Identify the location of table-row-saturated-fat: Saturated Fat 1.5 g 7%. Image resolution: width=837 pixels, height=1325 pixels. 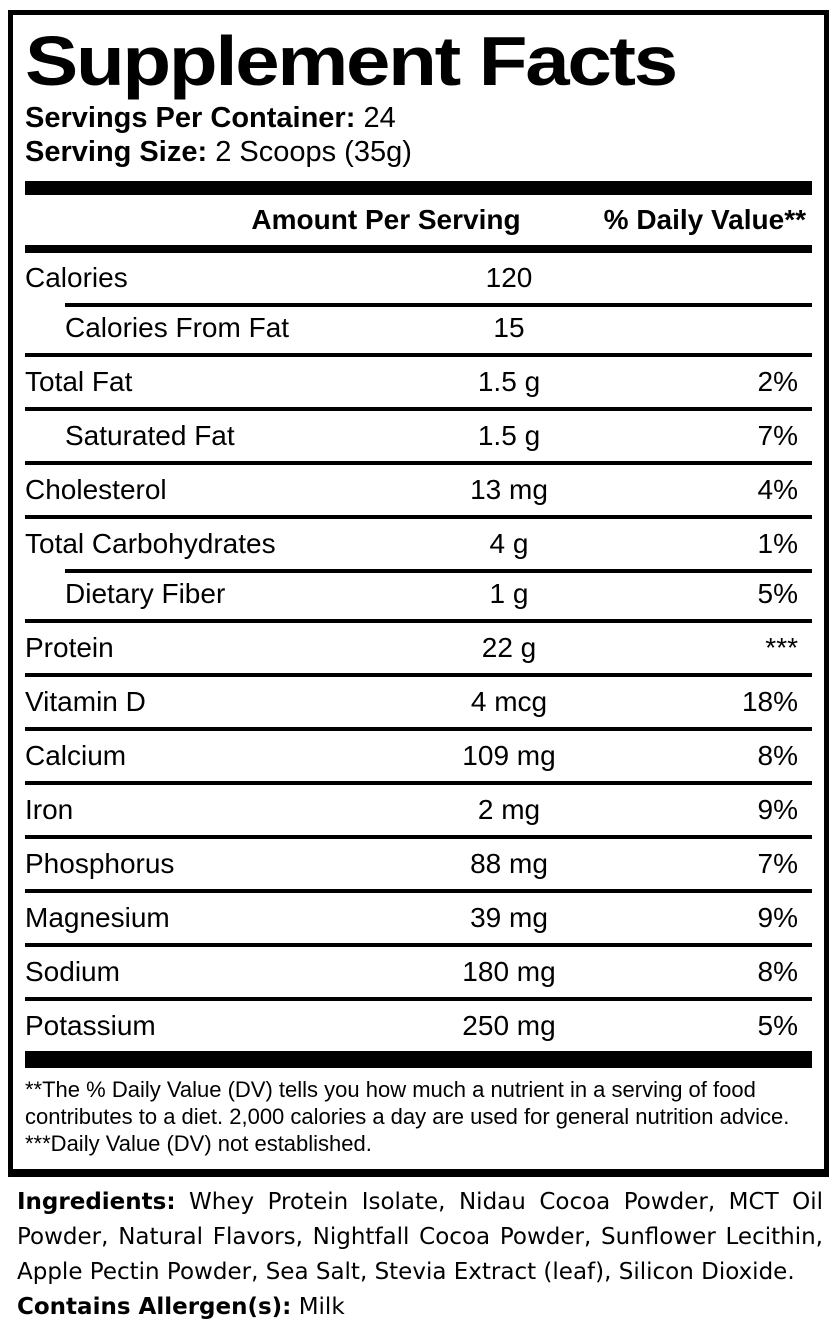
(418, 434).